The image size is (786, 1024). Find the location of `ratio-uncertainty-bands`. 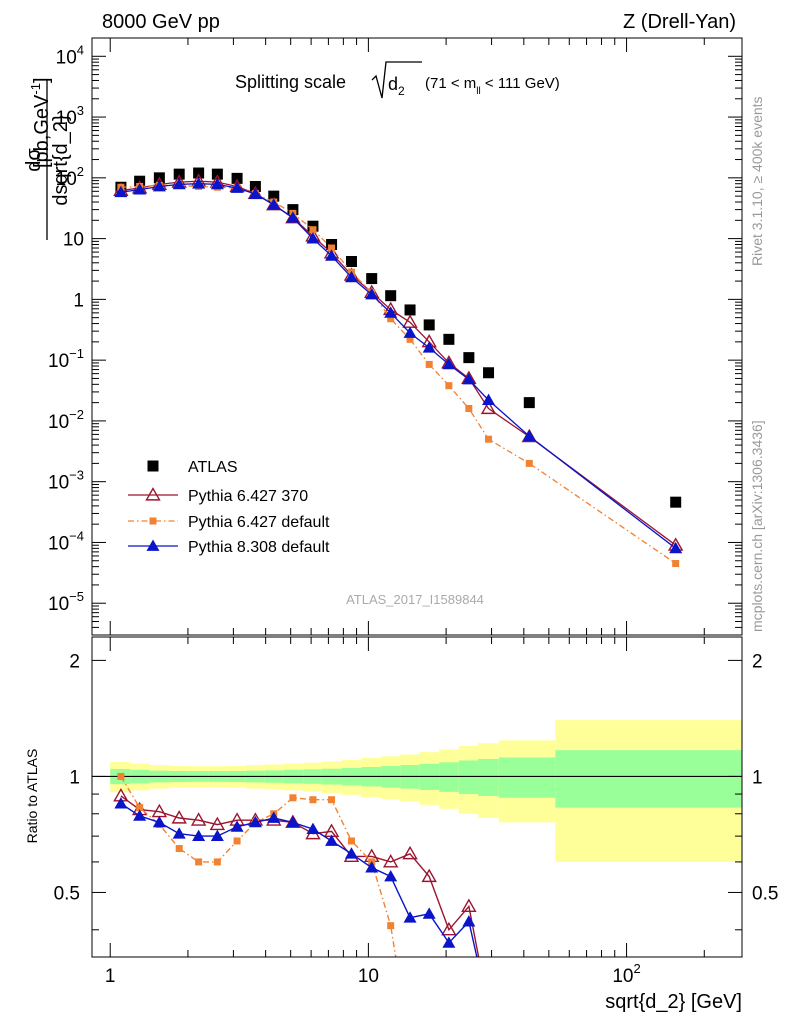

ratio-uncertainty-bands is located at coordinates (417, 791).